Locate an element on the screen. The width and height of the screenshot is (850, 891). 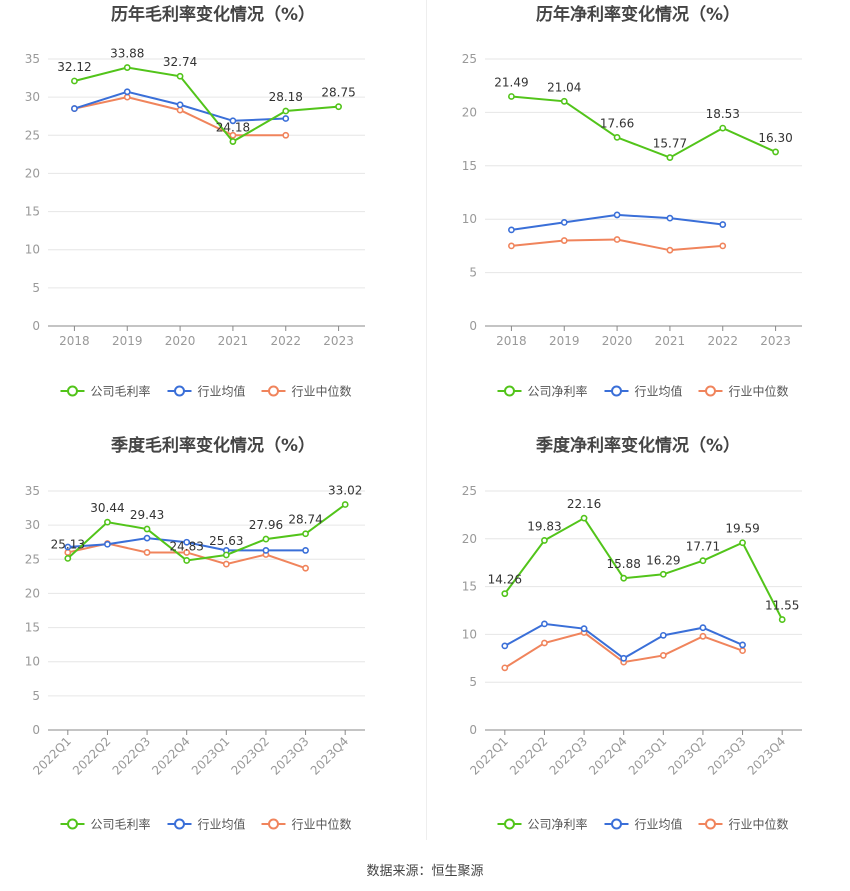
x-tick-label: 2023Q1 is located at coordinates (648, 756).